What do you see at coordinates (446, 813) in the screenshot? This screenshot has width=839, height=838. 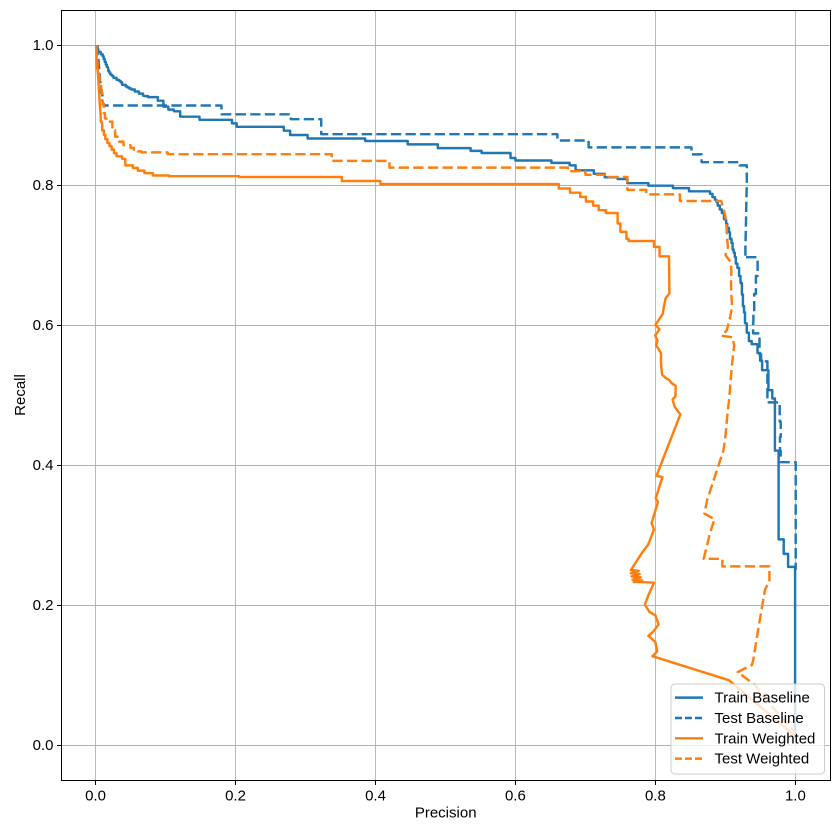 I see `svg-text: Precision` at bounding box center [446, 813].